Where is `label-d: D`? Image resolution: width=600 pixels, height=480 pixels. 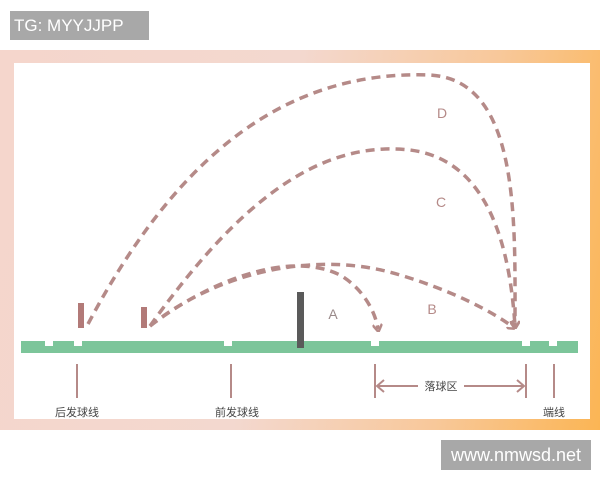 label-d: D is located at coordinates (442, 113).